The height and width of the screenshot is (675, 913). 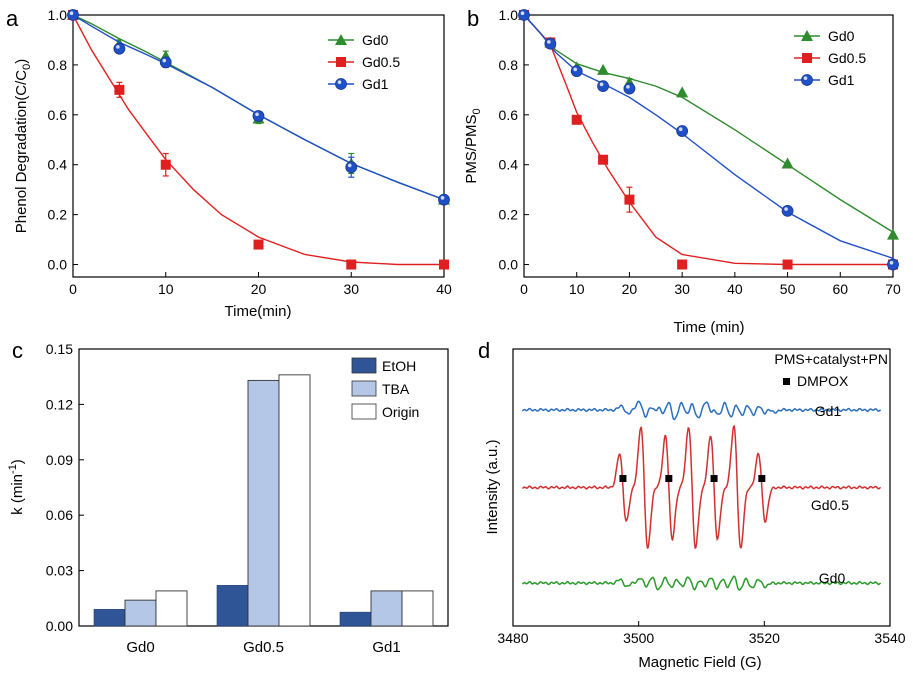 What do you see at coordinates (263, 503) in the screenshot?
I see `panel-c-bar-TBA-Gd0.5` at bounding box center [263, 503].